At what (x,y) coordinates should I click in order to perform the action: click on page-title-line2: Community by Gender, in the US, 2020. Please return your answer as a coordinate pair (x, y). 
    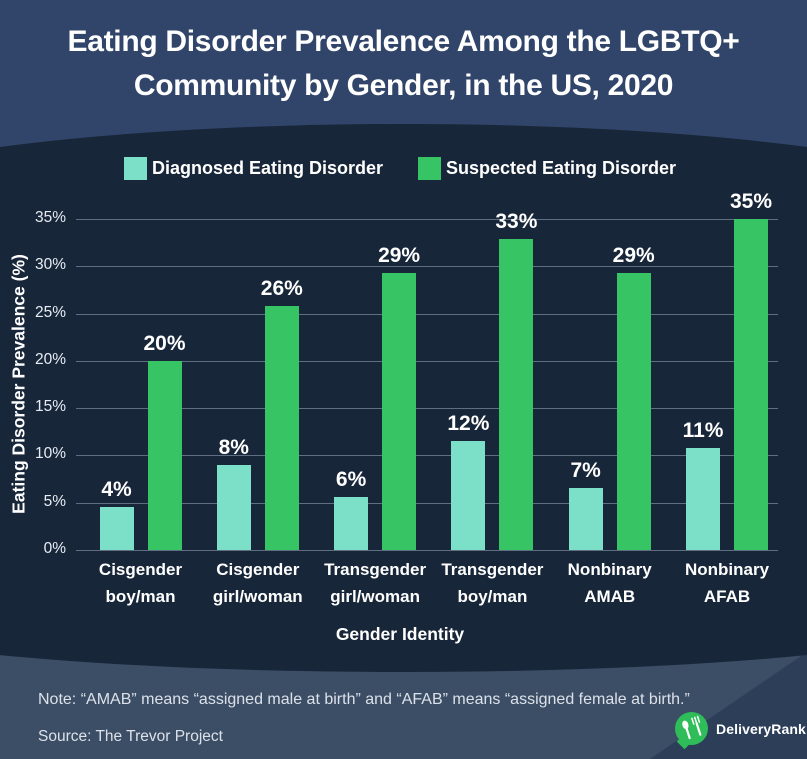
    Looking at the image, I should click on (403, 85).